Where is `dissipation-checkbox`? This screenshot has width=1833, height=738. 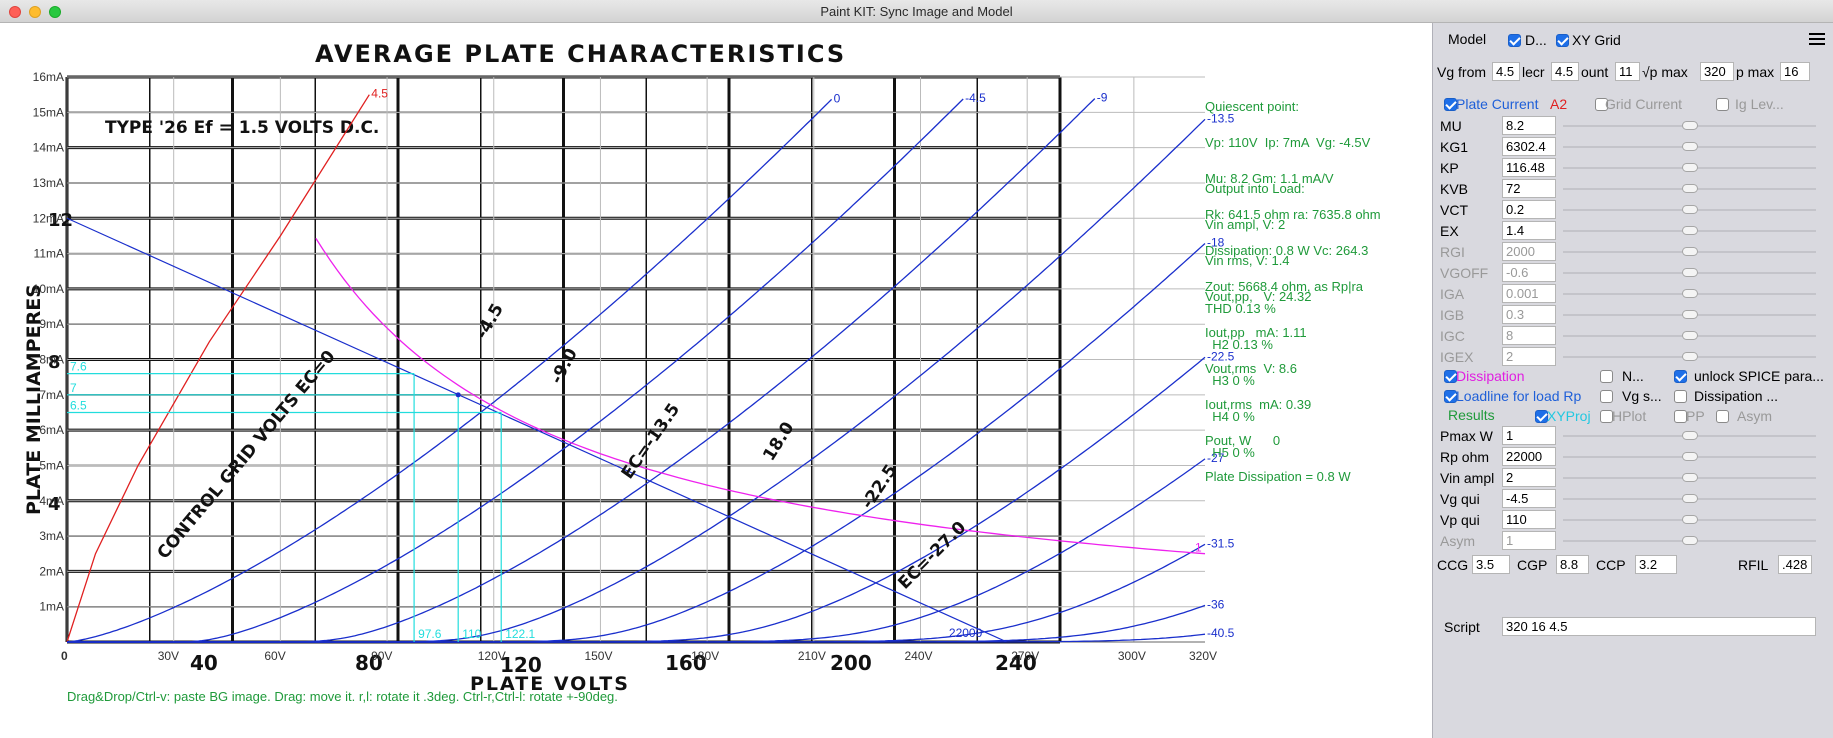
dissipation-checkbox is located at coordinates (1450, 376).